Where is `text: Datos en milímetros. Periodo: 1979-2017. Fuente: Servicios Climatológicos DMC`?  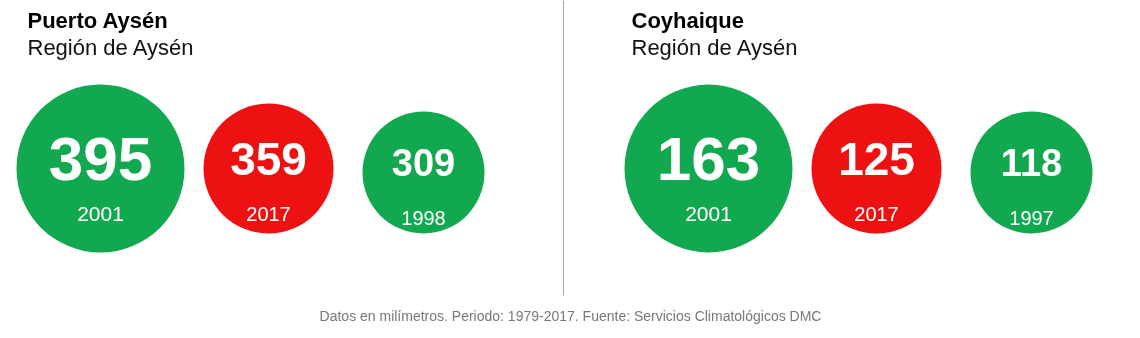 text: Datos en milímetros. Periodo: 1979-2017. Fuente: Servicios Climatológicos DMC is located at coordinates (570, 315).